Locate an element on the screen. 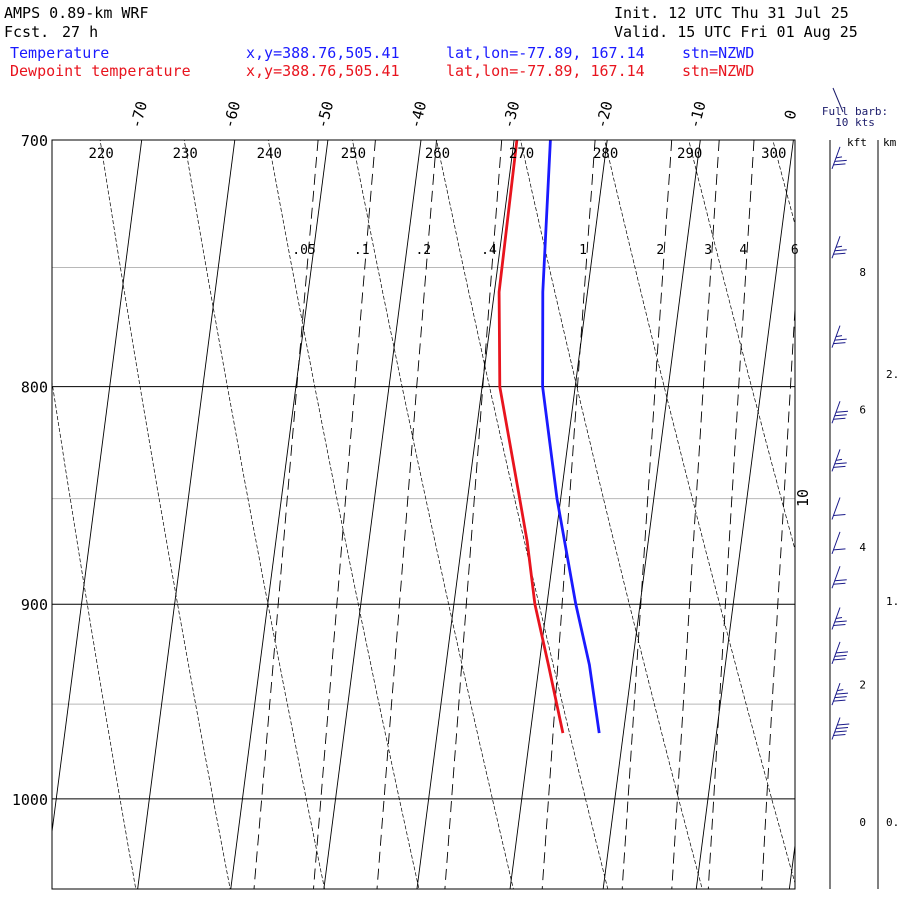  pressure-tick-label: 900 is located at coordinates (34, 605).